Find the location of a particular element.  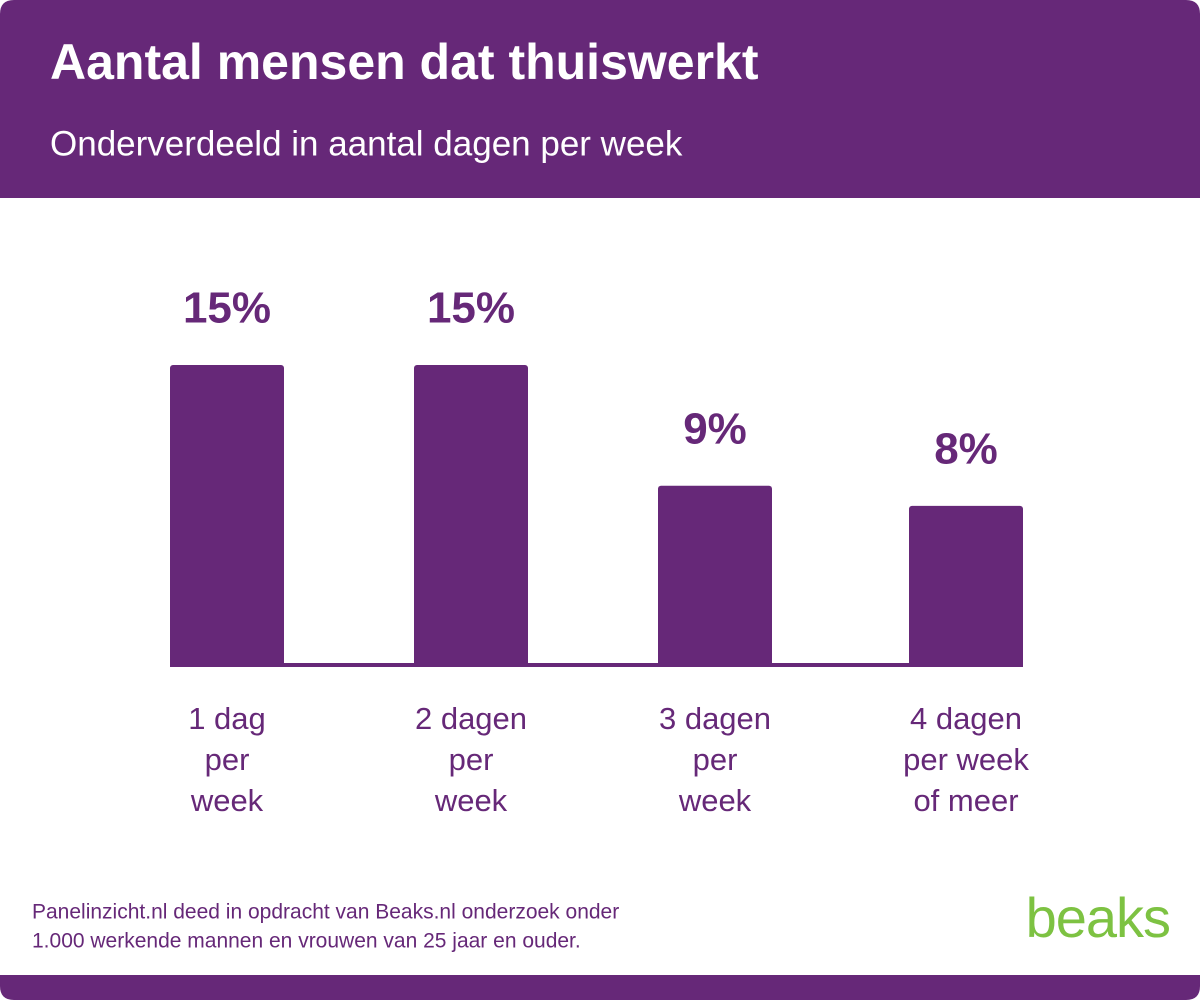

x-tick-label: 1 dag per week is located at coordinates (227, 759).